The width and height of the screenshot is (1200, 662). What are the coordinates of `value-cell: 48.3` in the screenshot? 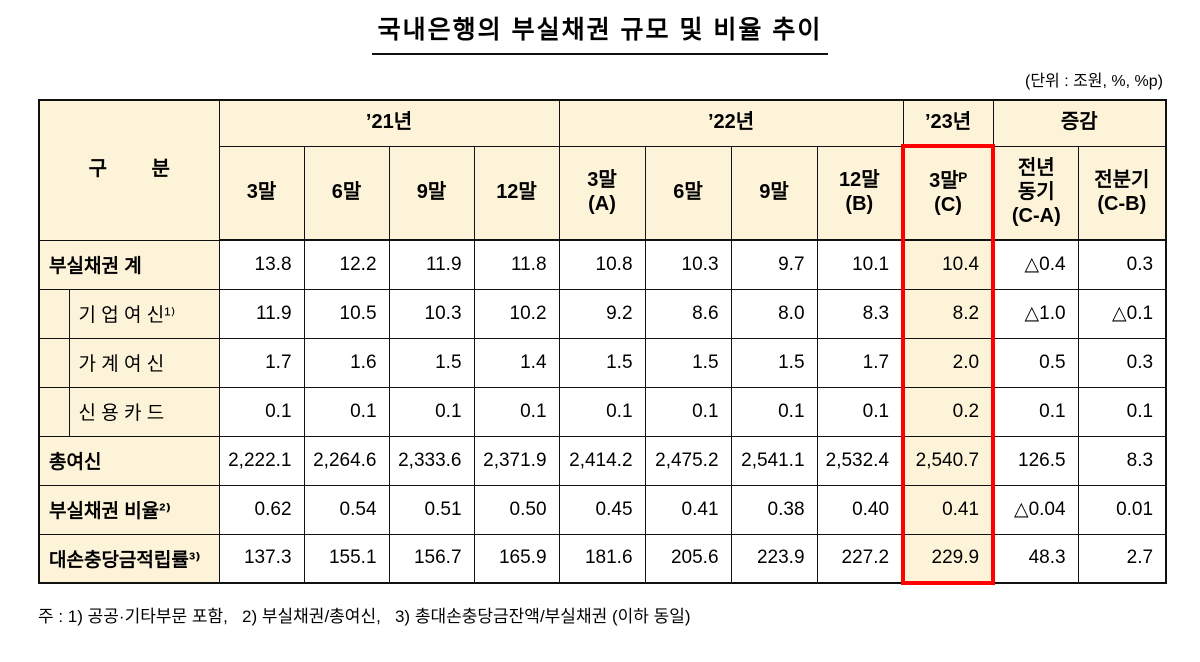 It's located at (1035, 558).